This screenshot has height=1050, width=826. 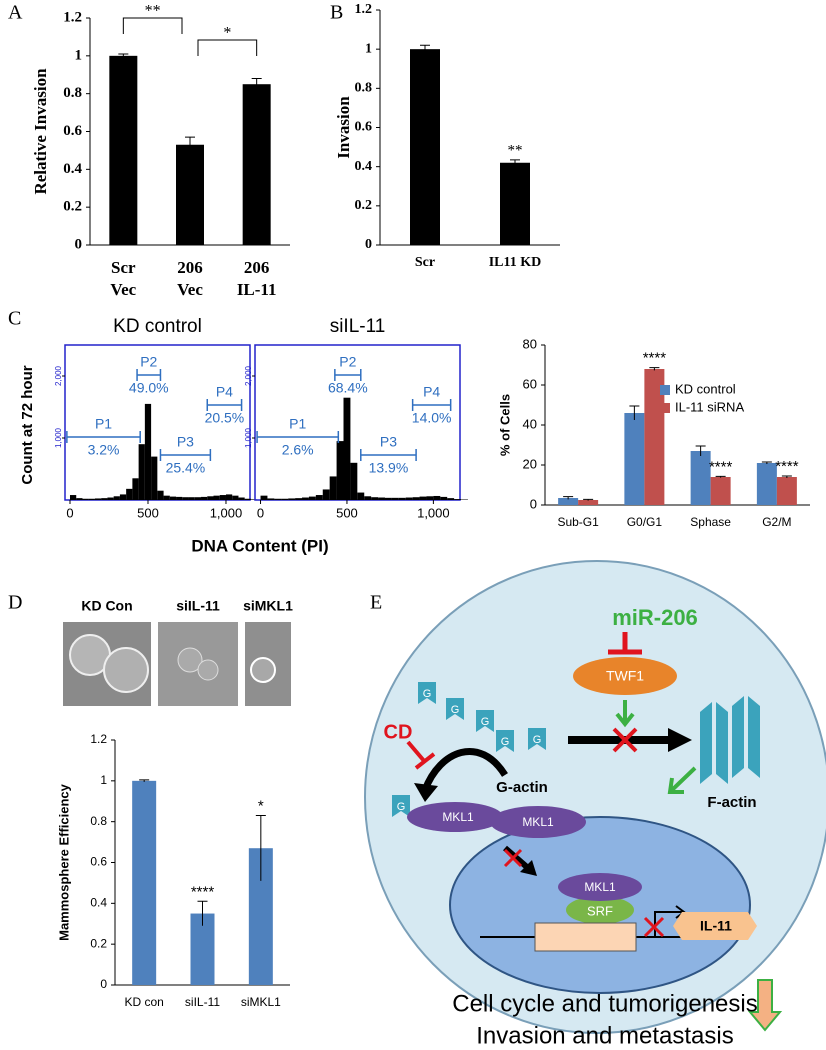 I want to click on inhibit, so click(x=625, y=643).